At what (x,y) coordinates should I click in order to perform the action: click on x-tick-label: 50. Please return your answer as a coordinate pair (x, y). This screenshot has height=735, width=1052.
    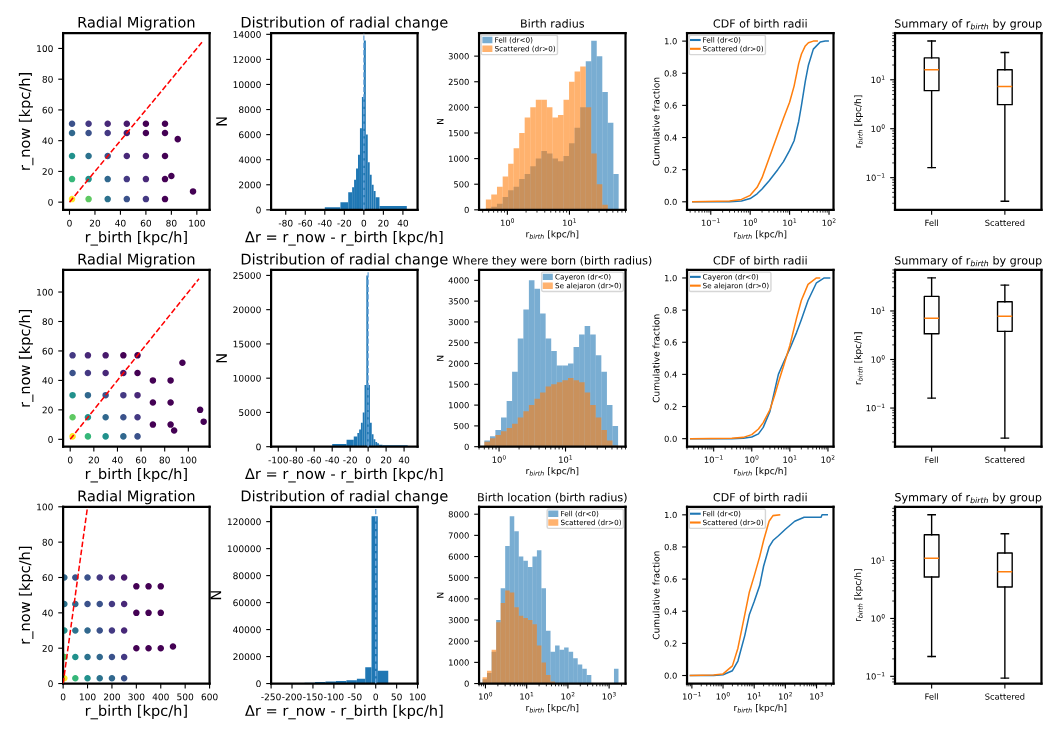
    Looking at the image, I should click on (396, 697).